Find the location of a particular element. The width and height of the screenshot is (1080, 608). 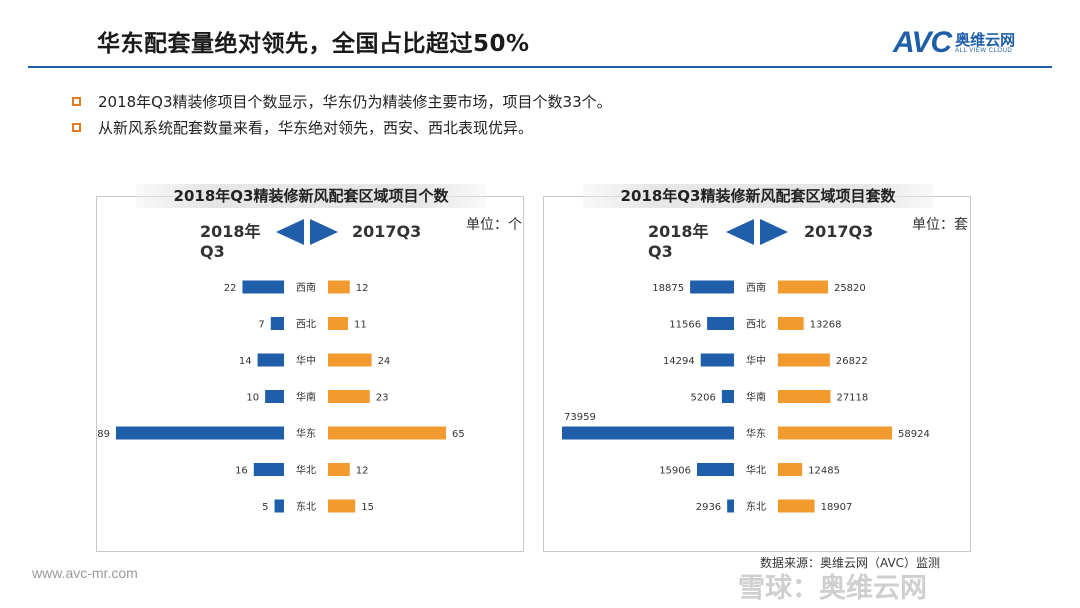

data-label-left: 11566 is located at coordinates (685, 325).